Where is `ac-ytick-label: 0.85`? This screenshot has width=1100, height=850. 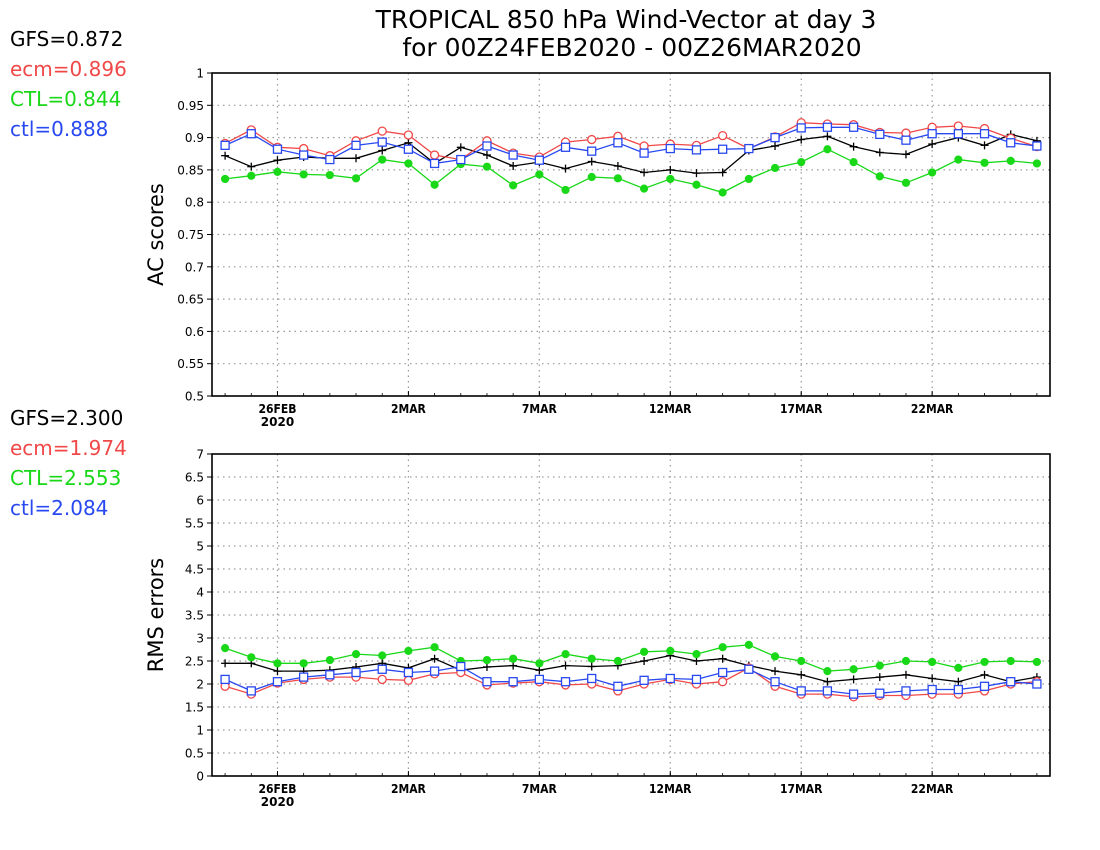
ac-ytick-label: 0.85 is located at coordinates (190, 170).